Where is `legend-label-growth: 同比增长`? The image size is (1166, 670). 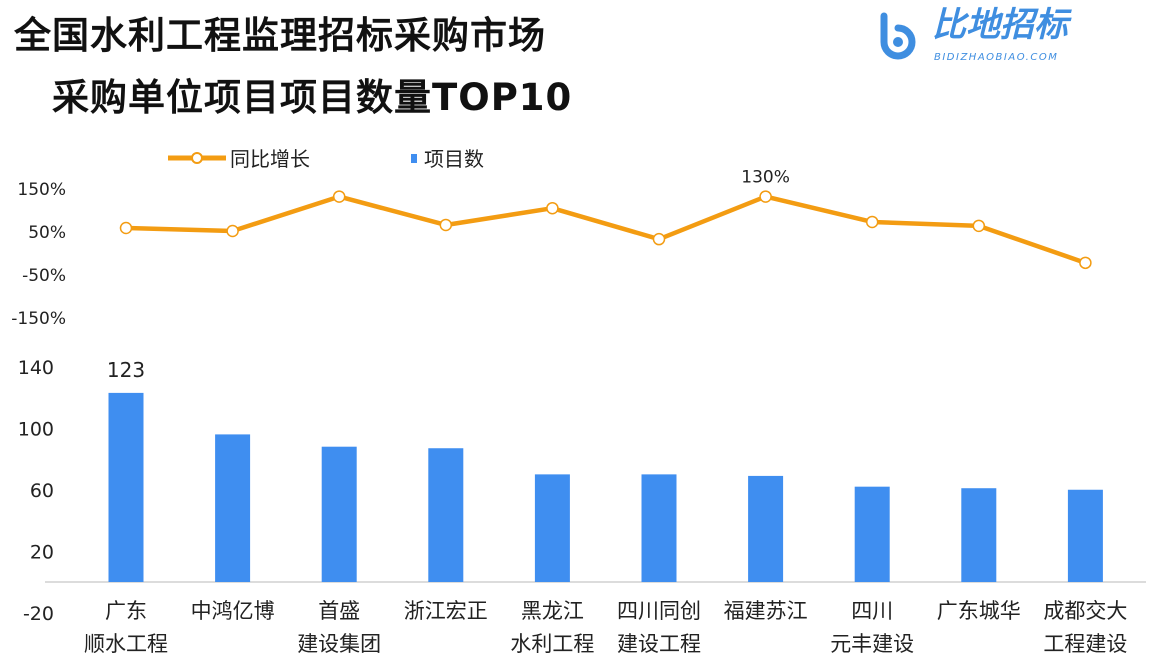 legend-label-growth: 同比增长 is located at coordinates (270, 159).